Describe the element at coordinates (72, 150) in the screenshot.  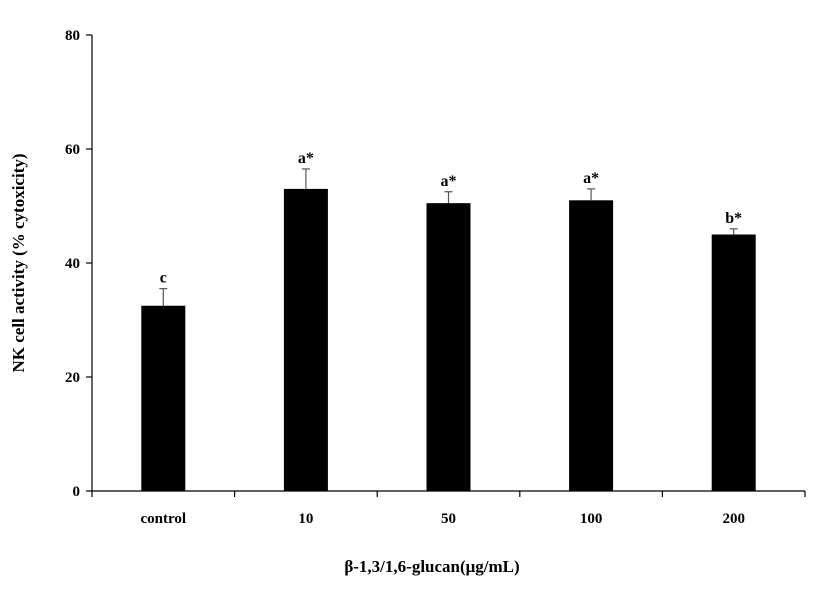
I see `y-tick-label: 60` at that location.